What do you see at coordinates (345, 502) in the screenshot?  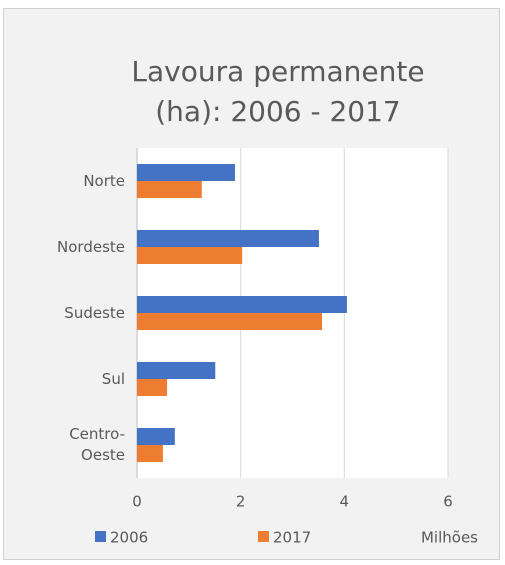 I see `x-tick-label: 4` at bounding box center [345, 502].